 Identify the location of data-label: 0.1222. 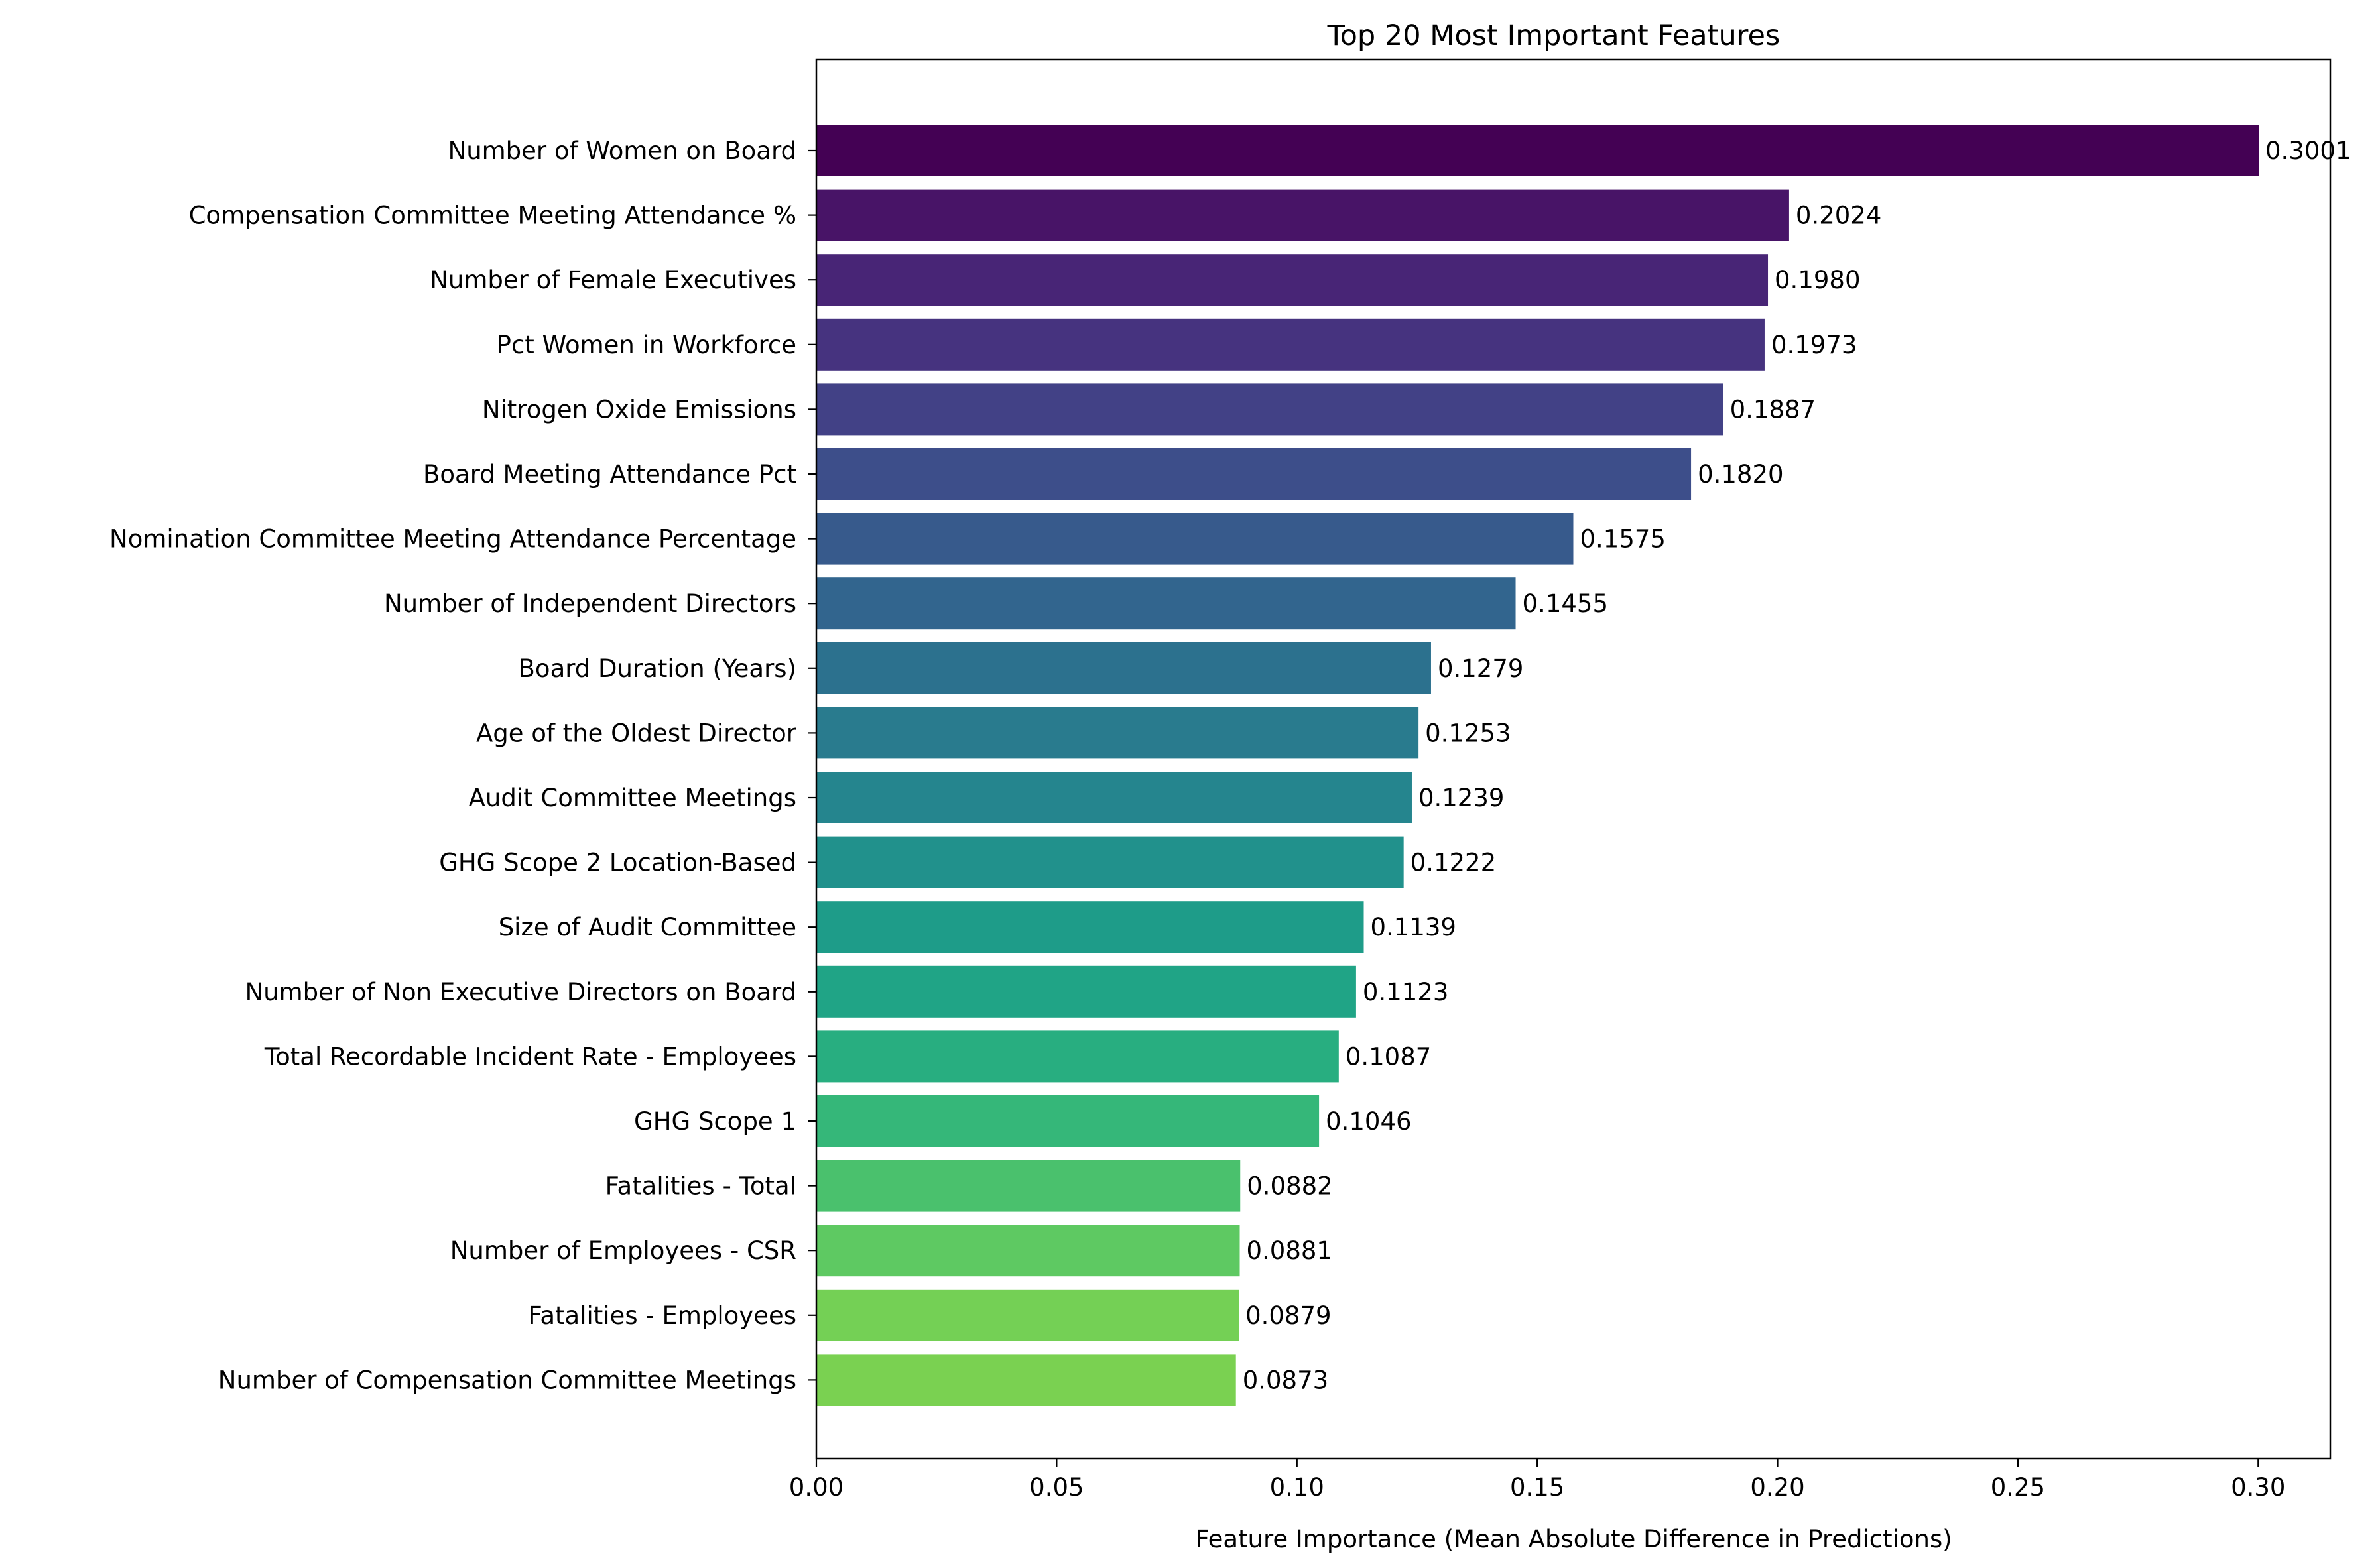
(1453, 863).